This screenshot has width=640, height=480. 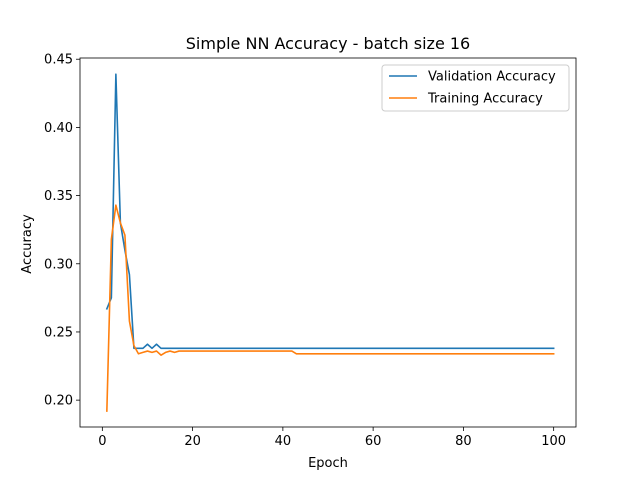 What do you see at coordinates (58, 60) in the screenshot?
I see `y-tick-label: 0.45` at bounding box center [58, 60].